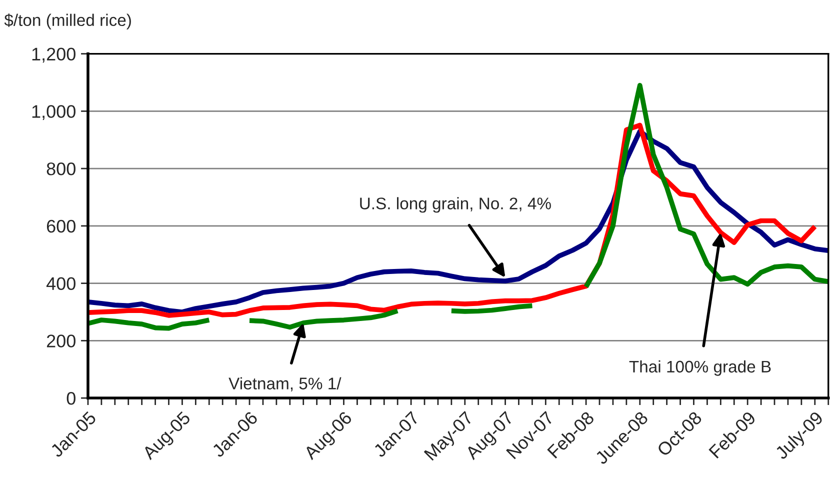  I want to click on y-tick-label: 600, so click(61, 226).